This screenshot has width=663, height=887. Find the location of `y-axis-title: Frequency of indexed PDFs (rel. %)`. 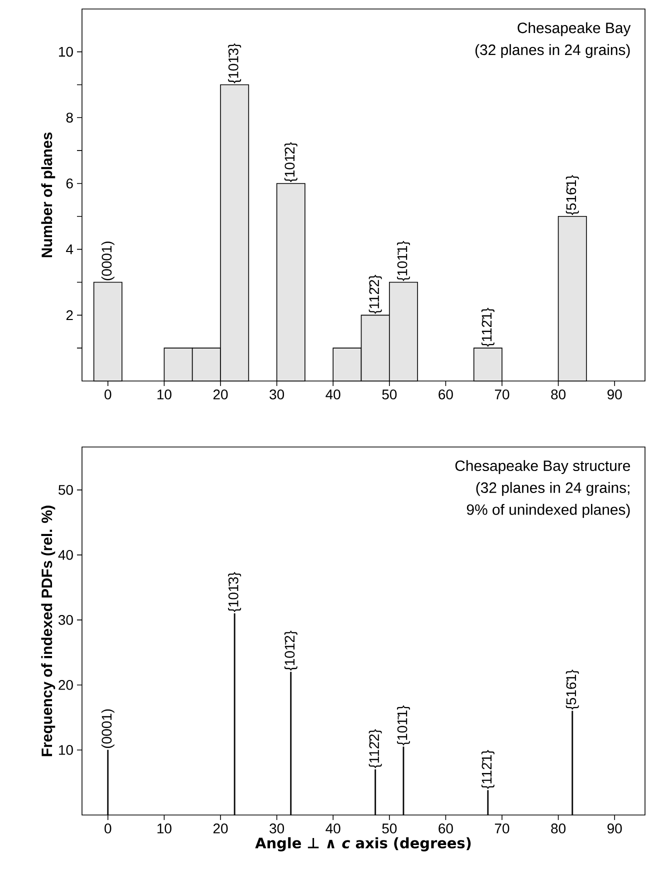

y-axis-title: Frequency of indexed PDFs (rel. %) is located at coordinates (48, 631).